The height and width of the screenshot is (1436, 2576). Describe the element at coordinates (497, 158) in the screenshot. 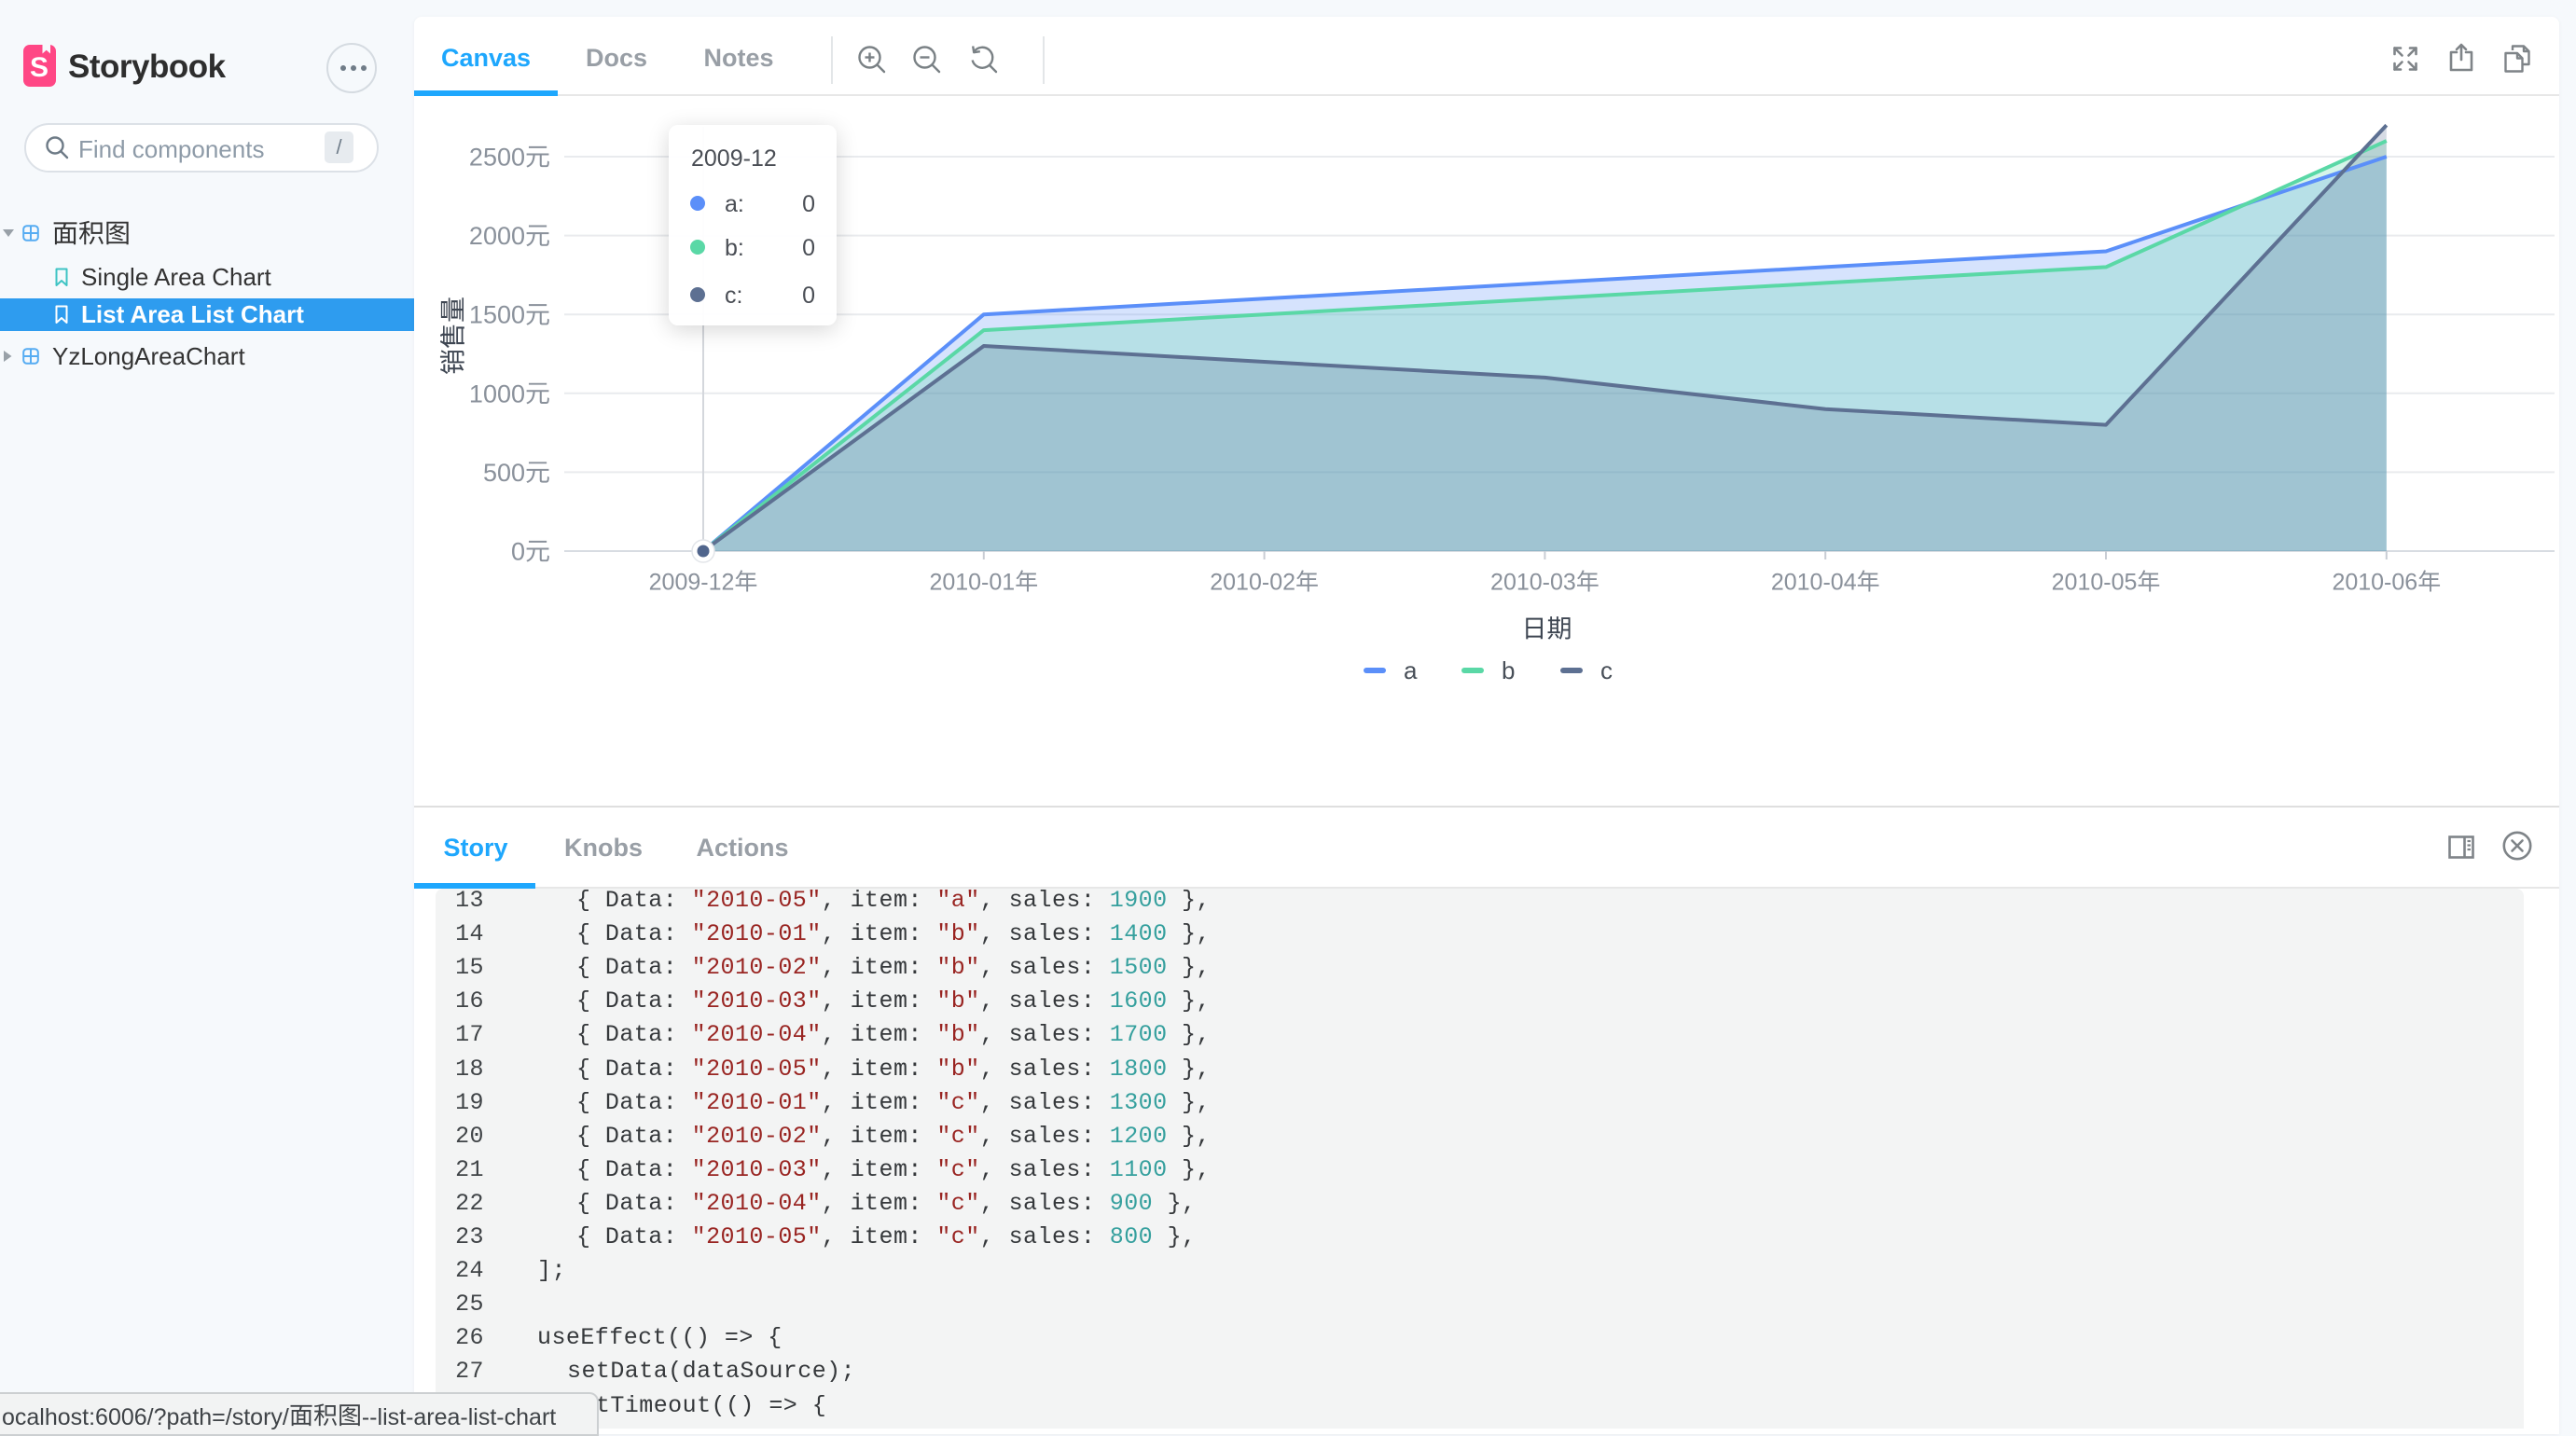

I see `svg-text: 2500` at that location.